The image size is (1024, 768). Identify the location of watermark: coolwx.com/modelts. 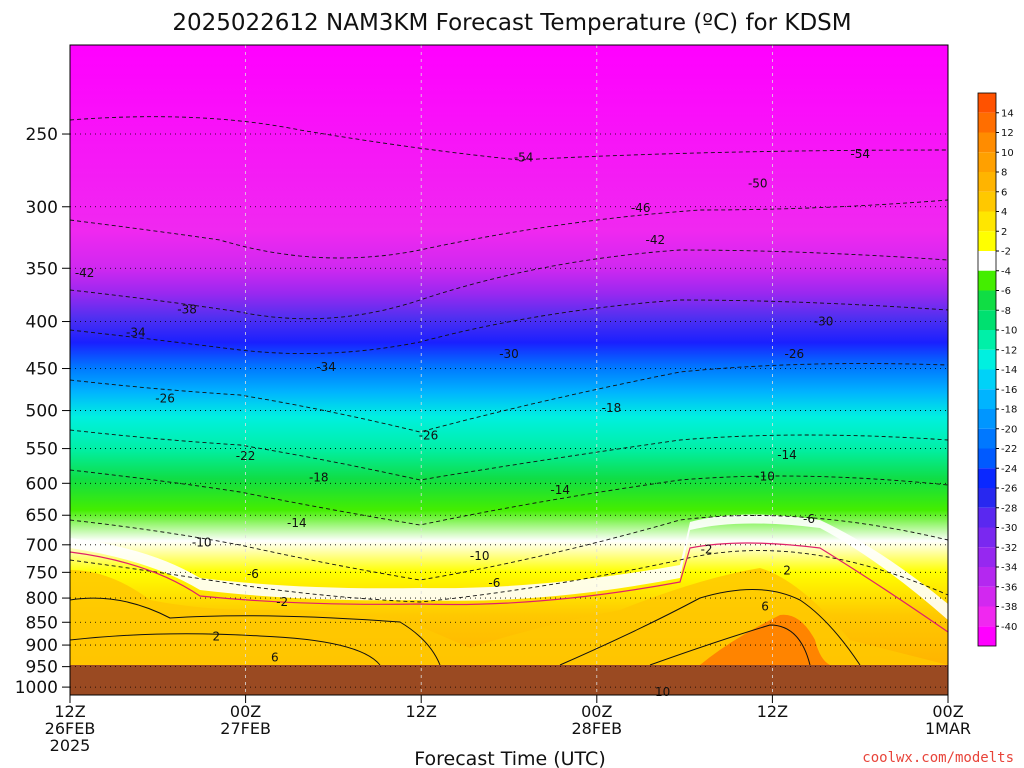
(938, 758).